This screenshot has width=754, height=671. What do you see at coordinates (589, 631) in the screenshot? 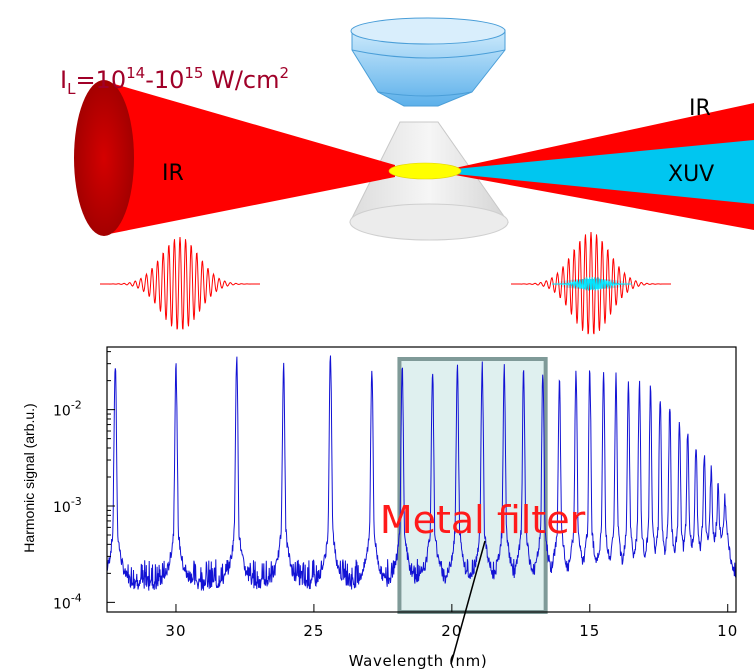
I see `x-tick-label: 15` at bounding box center [589, 631].